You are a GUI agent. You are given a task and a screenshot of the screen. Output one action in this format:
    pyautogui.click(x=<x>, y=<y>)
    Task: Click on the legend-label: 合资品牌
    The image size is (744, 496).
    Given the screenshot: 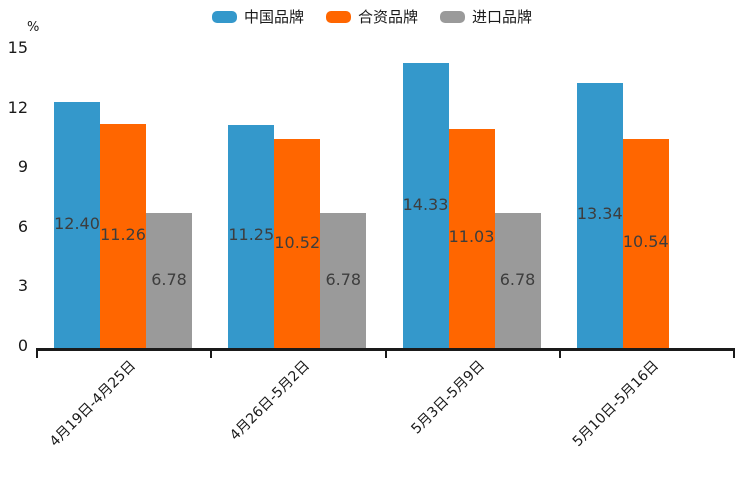 What is the action you would take?
    pyautogui.click(x=387, y=17)
    